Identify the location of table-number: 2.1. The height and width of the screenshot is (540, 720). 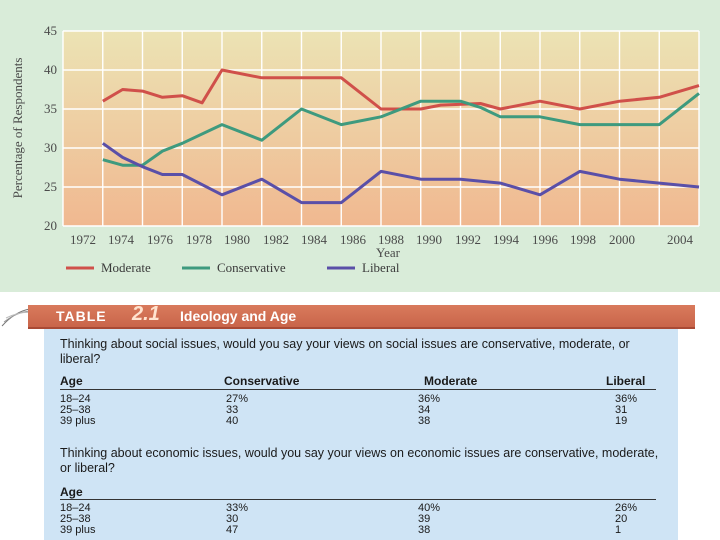
(146, 314).